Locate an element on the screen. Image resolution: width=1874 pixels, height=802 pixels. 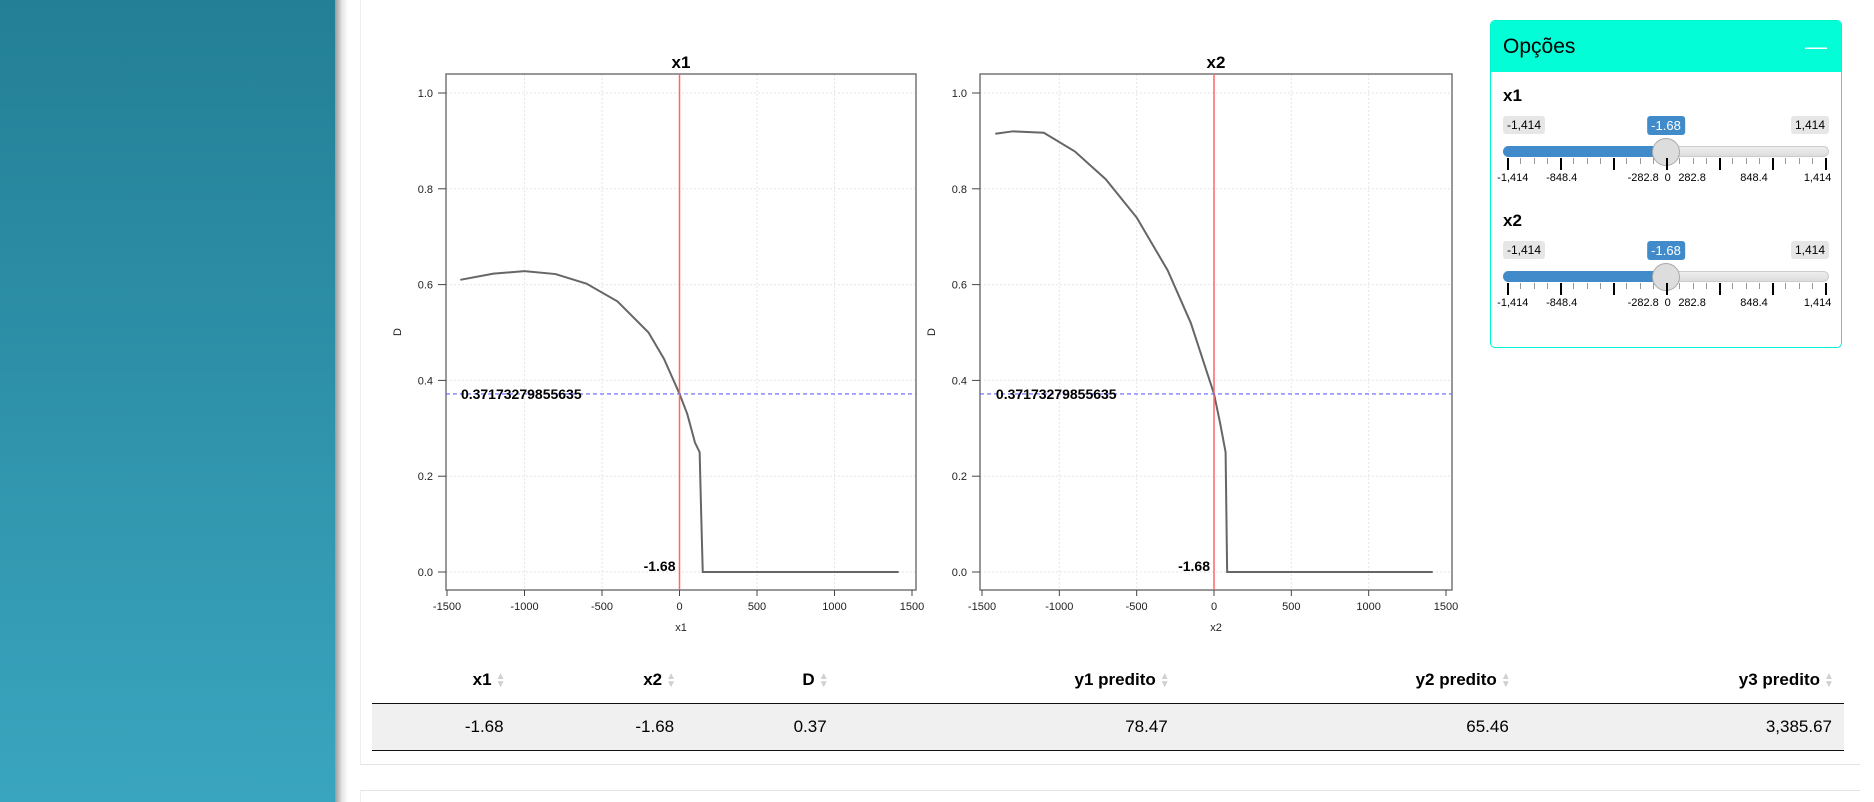
x-tick-label: 1000 is located at coordinates (1368, 607).